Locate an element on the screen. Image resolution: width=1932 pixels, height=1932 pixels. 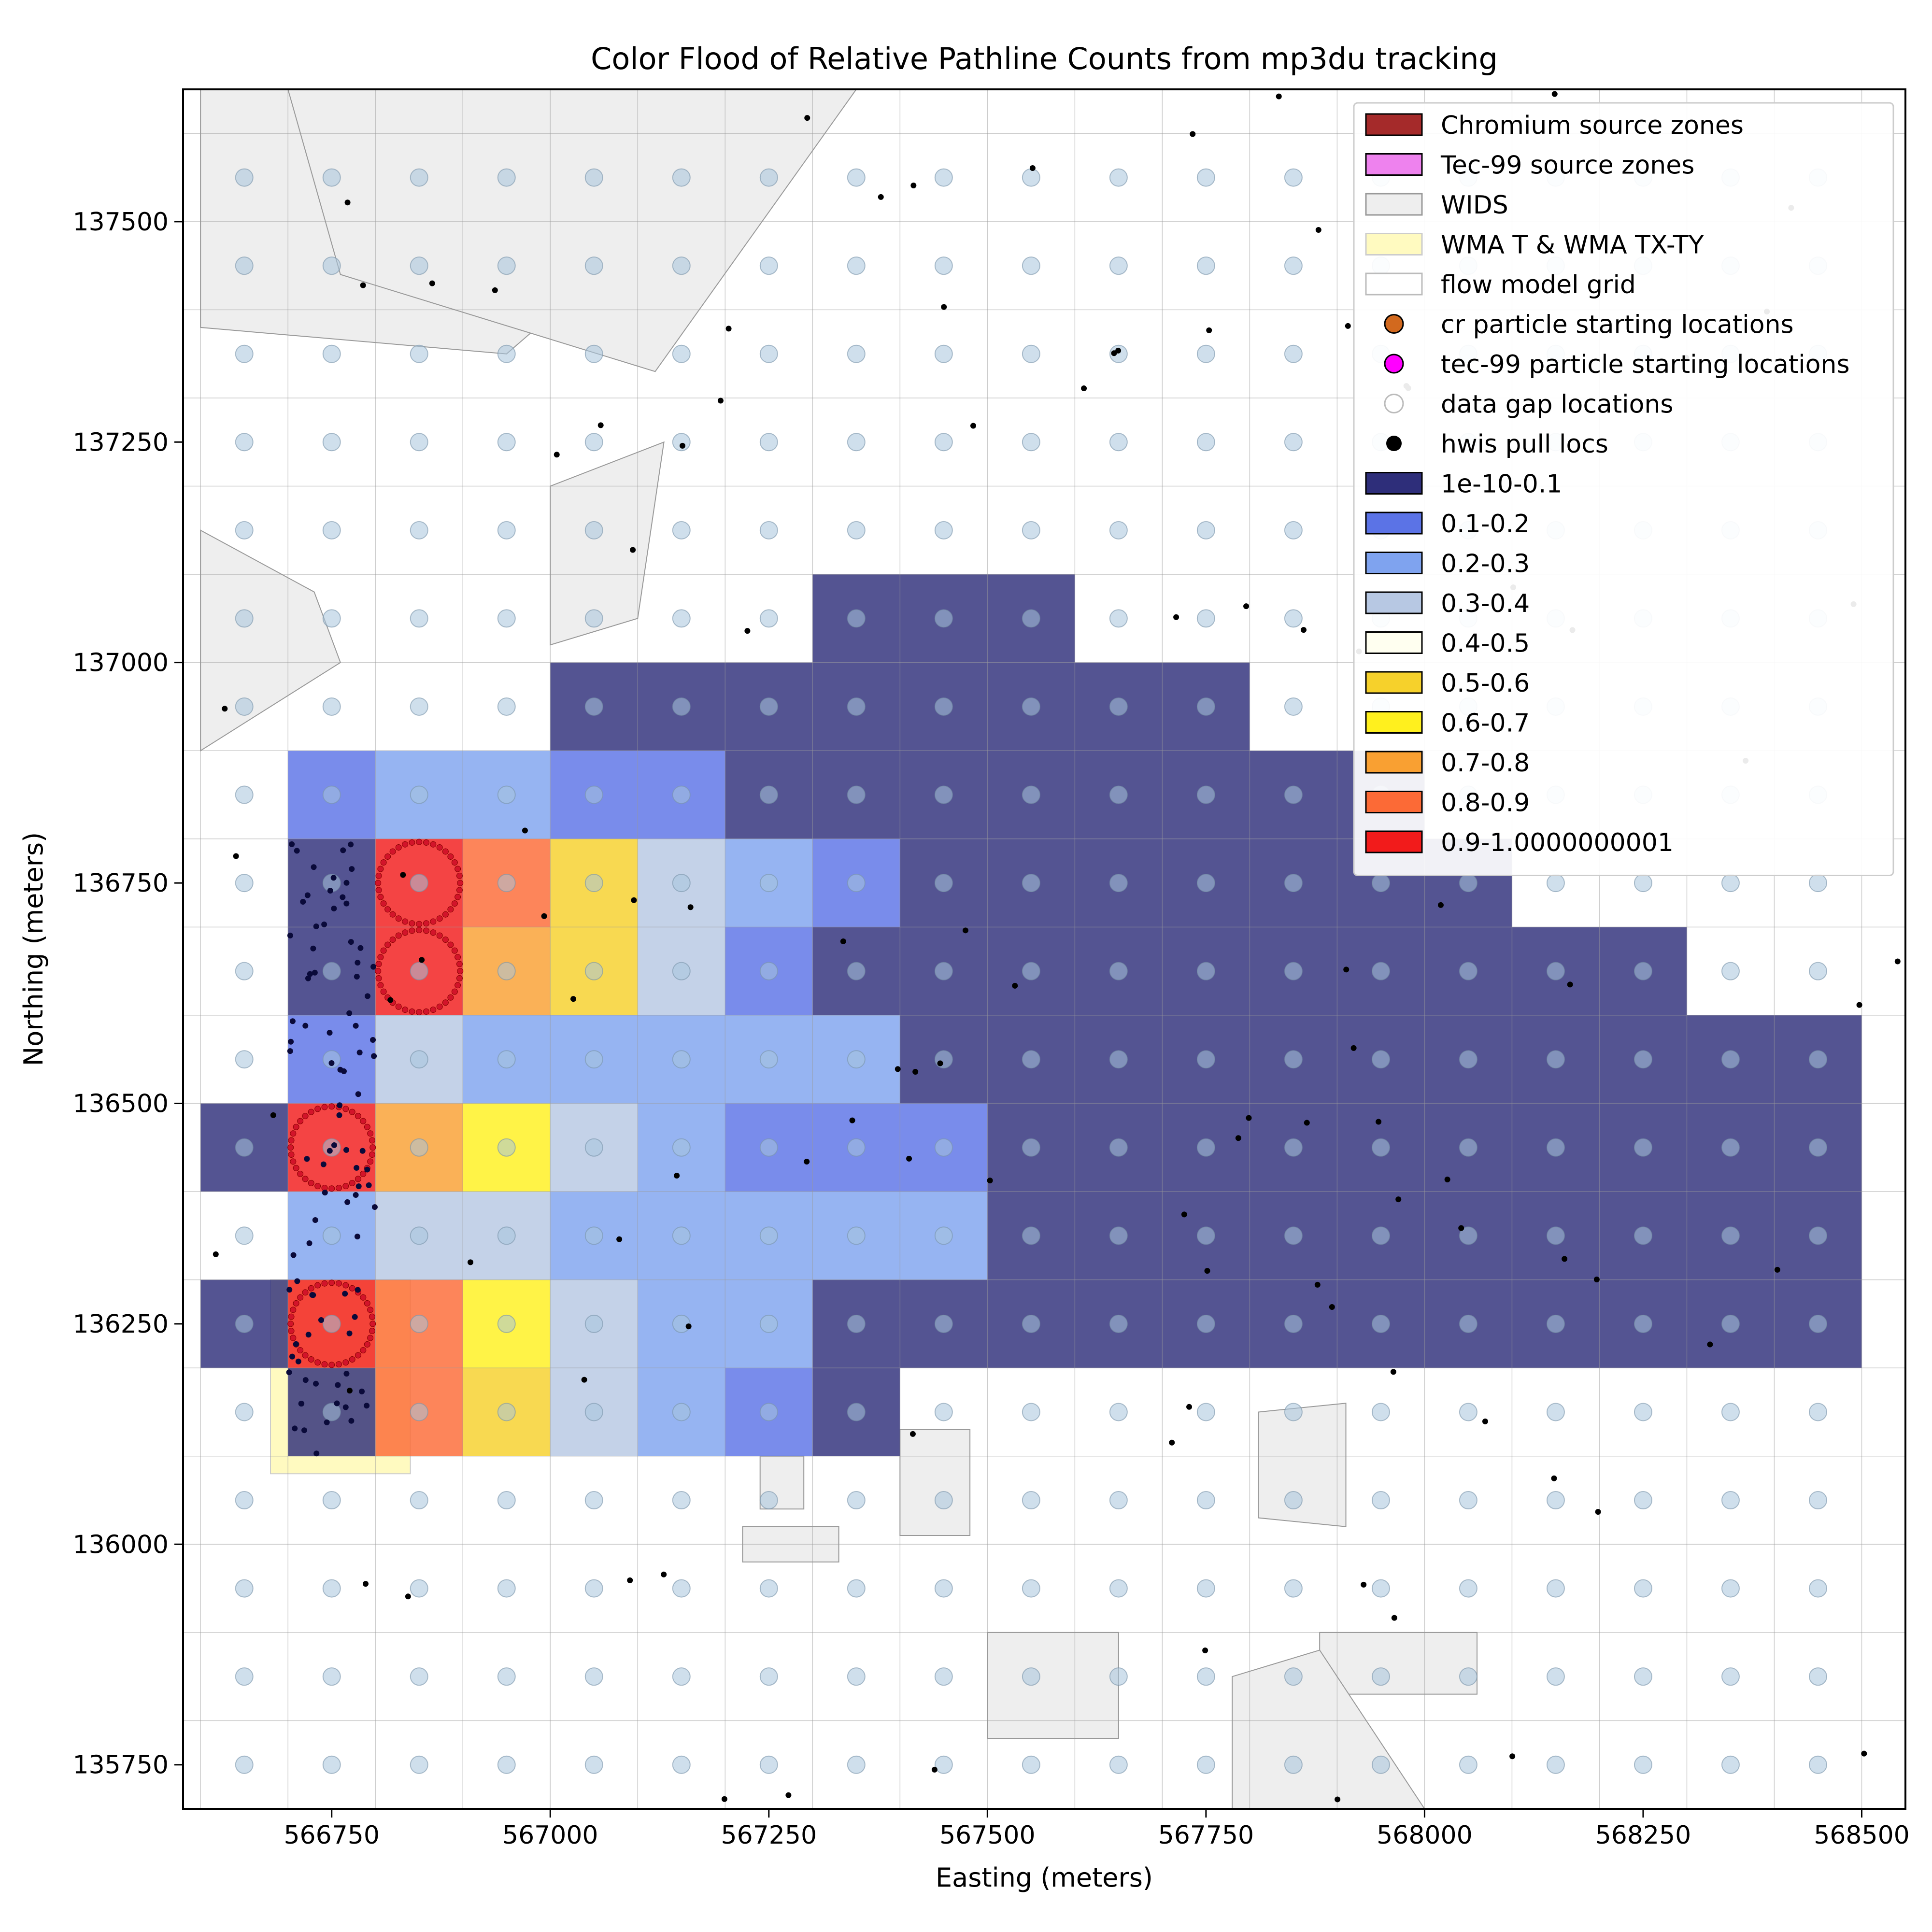
x-tick-label: 568250 is located at coordinates (1643, 1835).